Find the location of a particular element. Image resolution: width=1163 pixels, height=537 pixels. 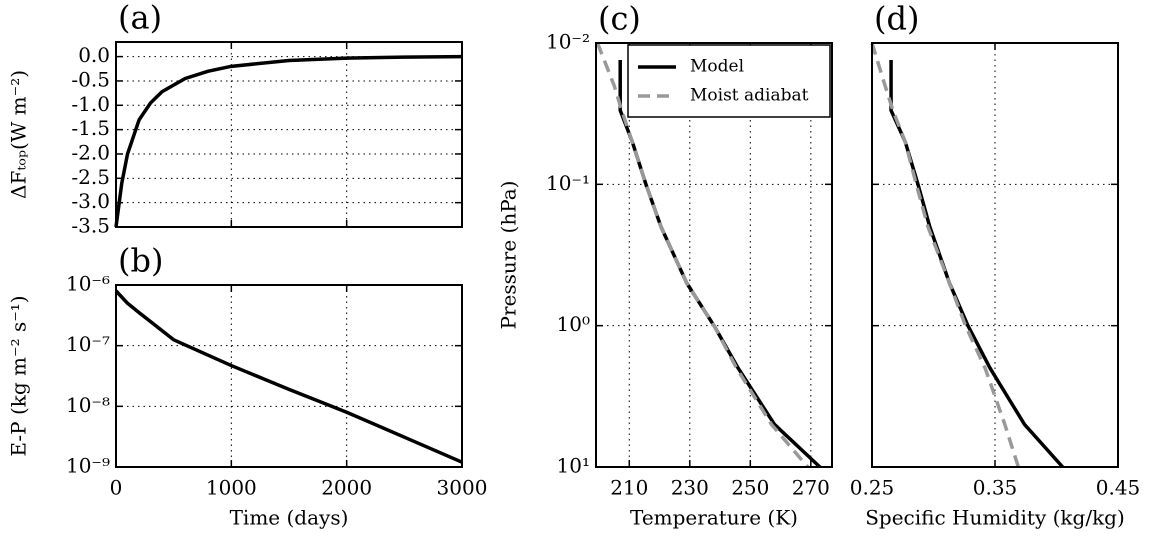

x-tick-label: 0.35 is located at coordinates (995, 488).